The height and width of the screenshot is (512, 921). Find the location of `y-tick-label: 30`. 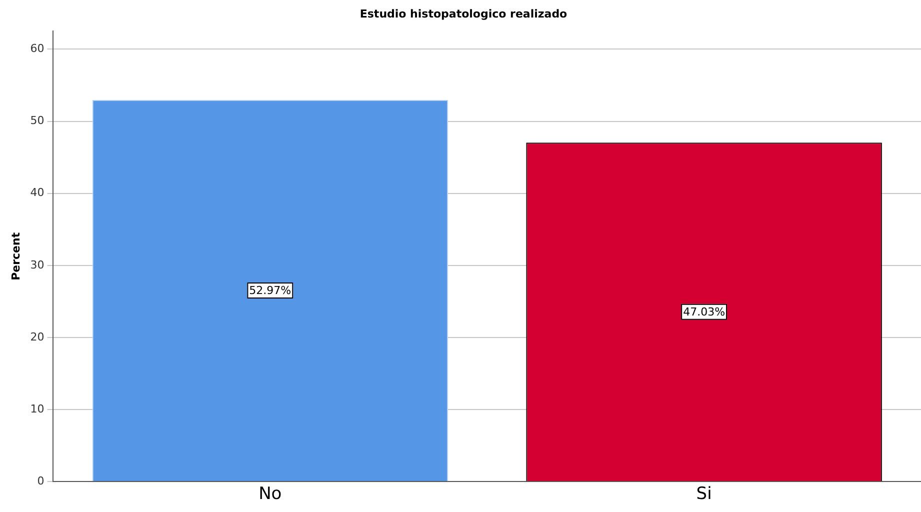

y-tick-label: 30 is located at coordinates (37, 265).